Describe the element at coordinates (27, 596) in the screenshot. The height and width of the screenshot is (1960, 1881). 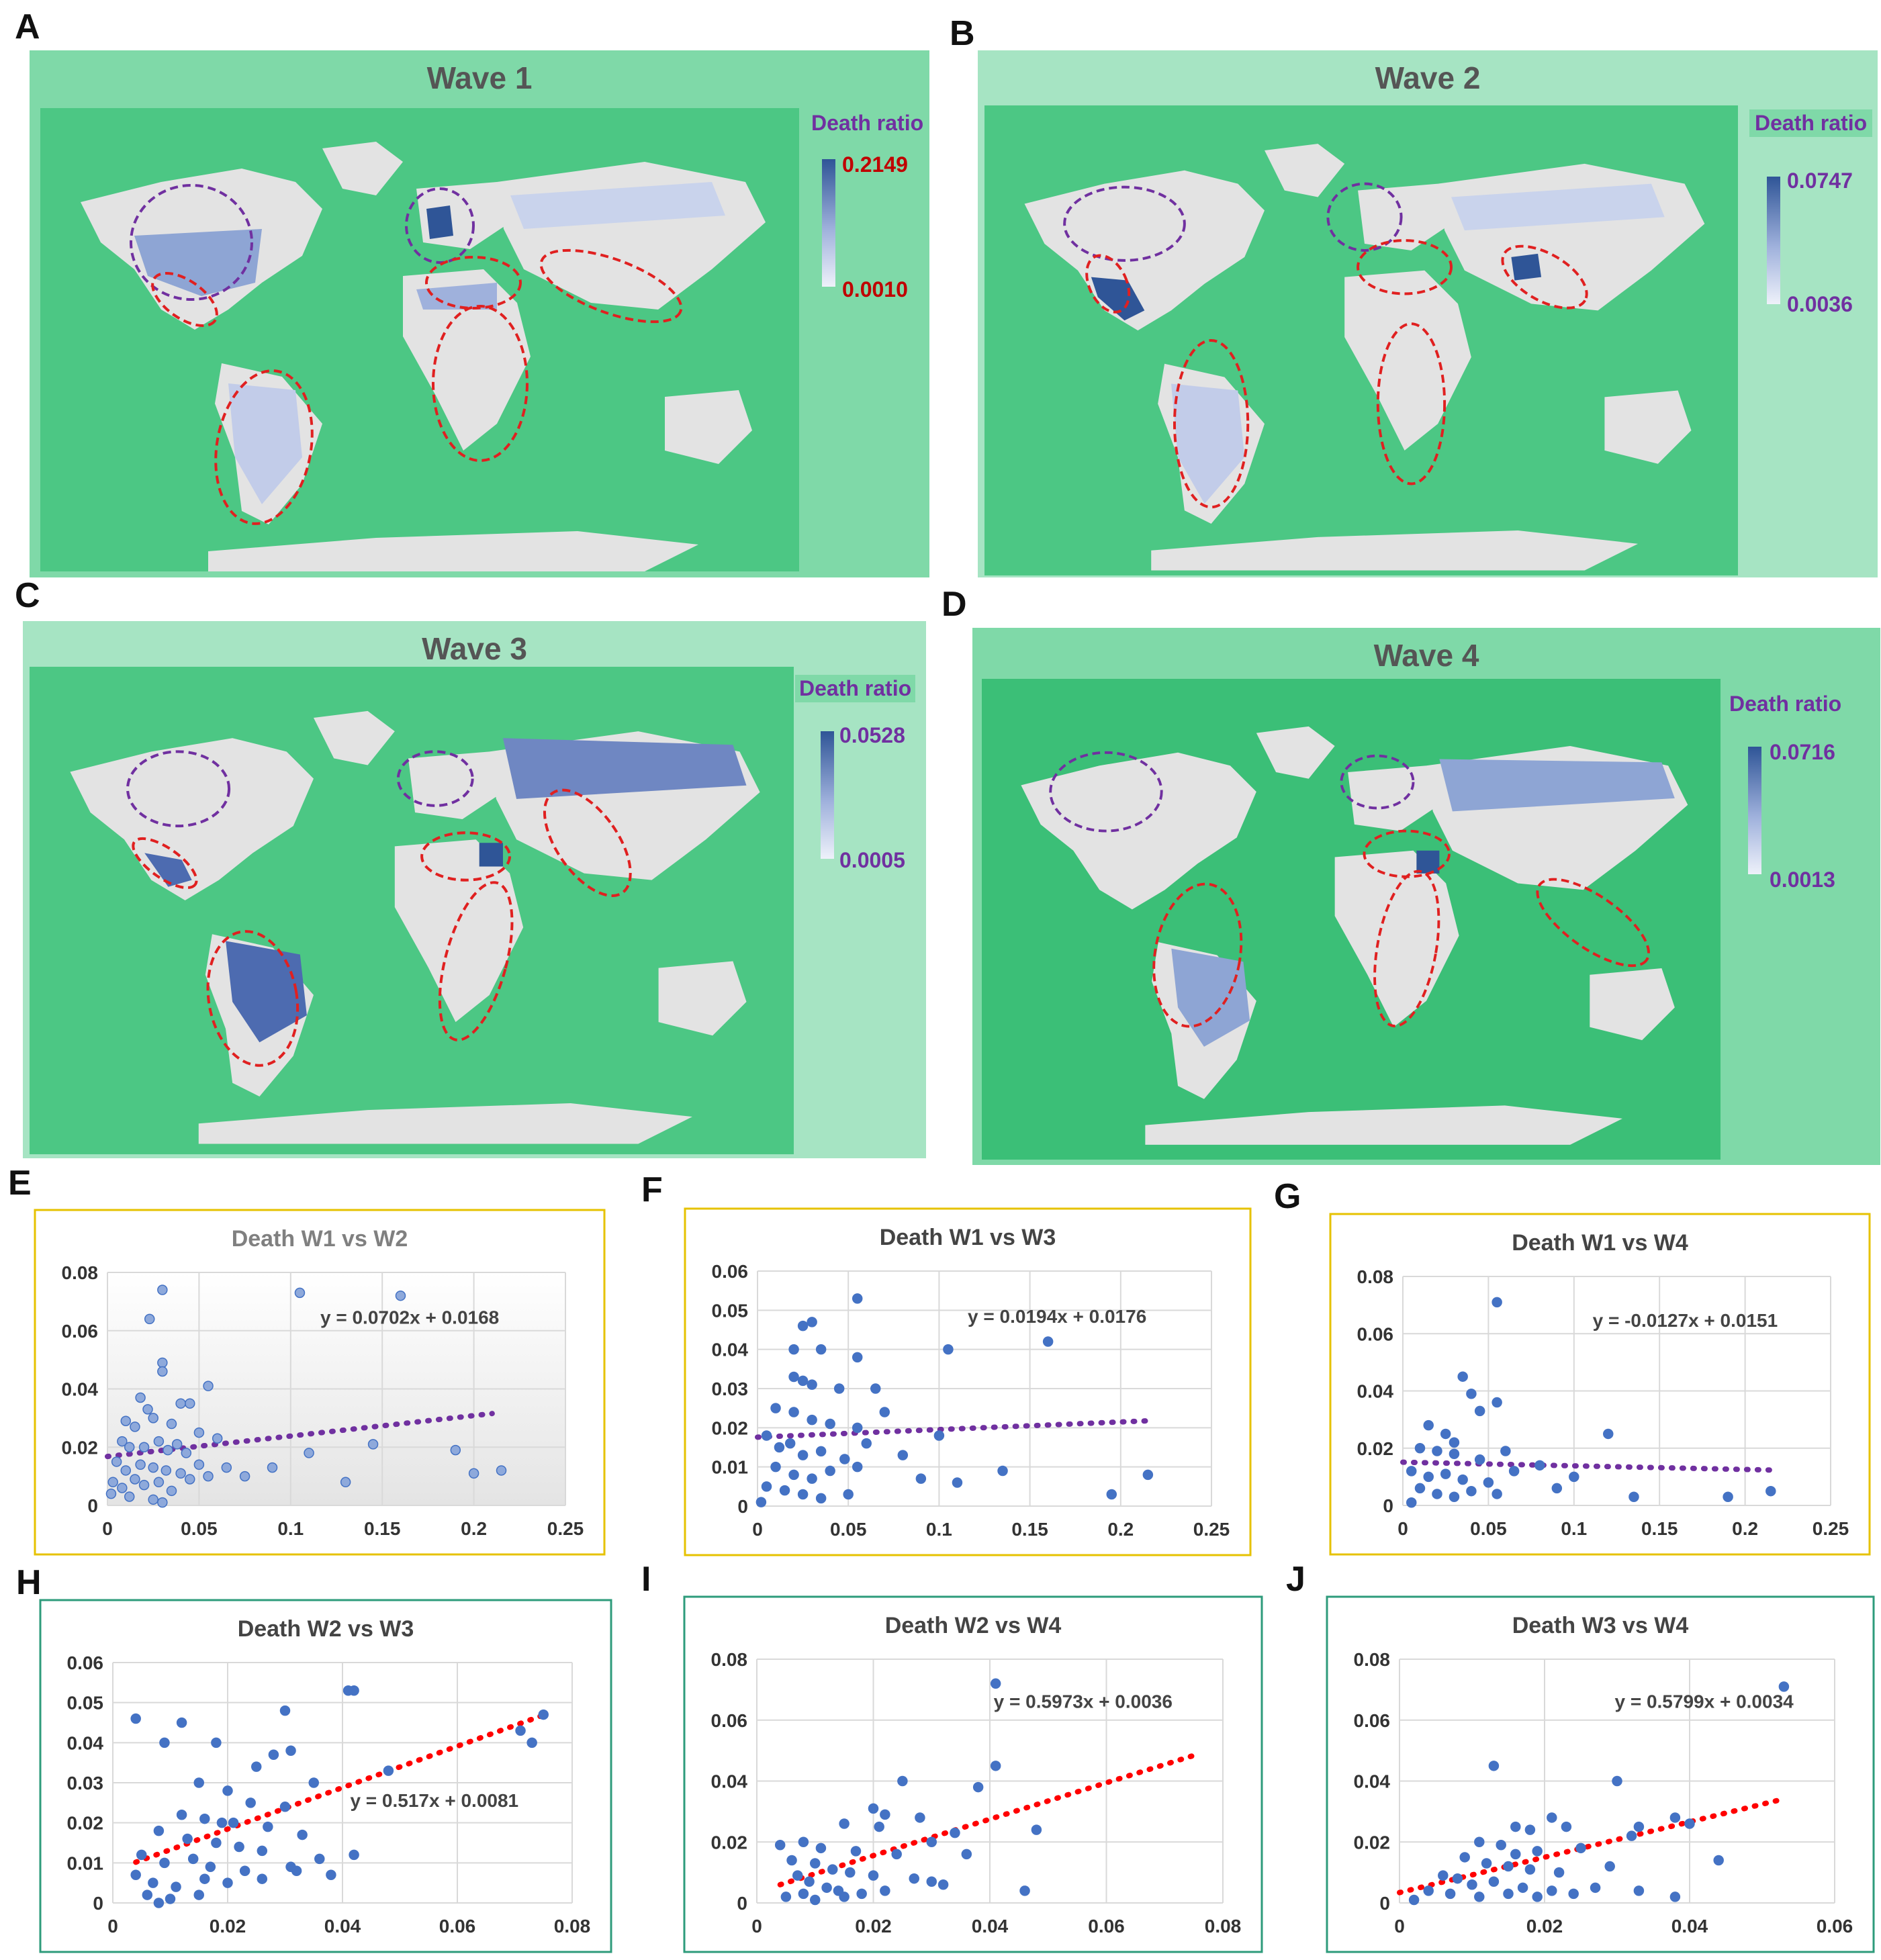
I see `panel-label-c: C` at that location.